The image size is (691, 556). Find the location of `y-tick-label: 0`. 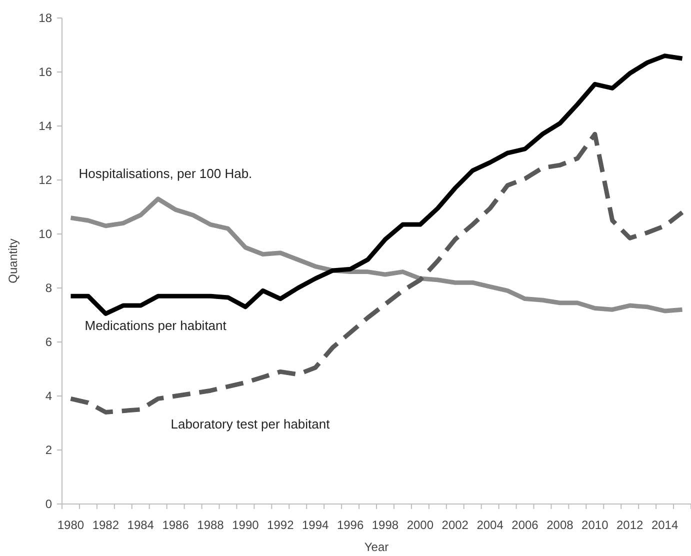

y-tick-label: 0 is located at coordinates (48, 504).